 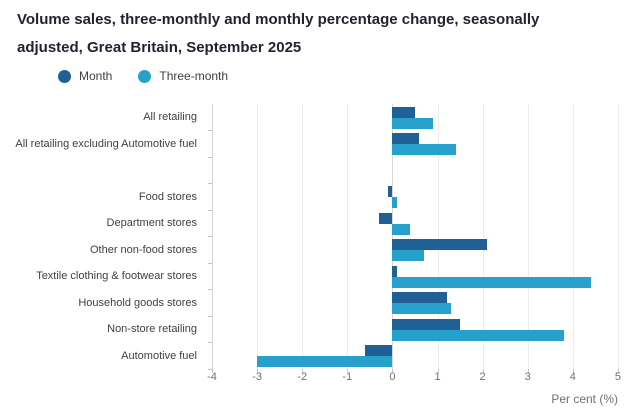 I want to click on x-tick-label--4: -4, so click(x=212, y=377).